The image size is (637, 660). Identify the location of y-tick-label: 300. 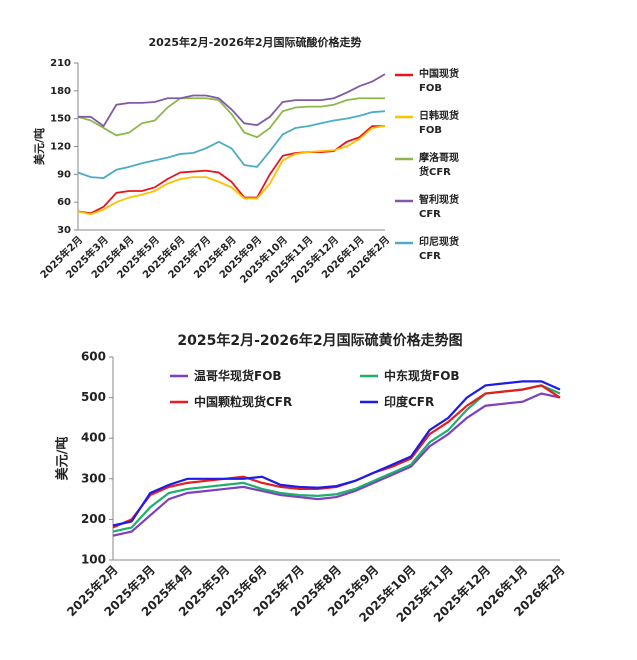
(93, 478).